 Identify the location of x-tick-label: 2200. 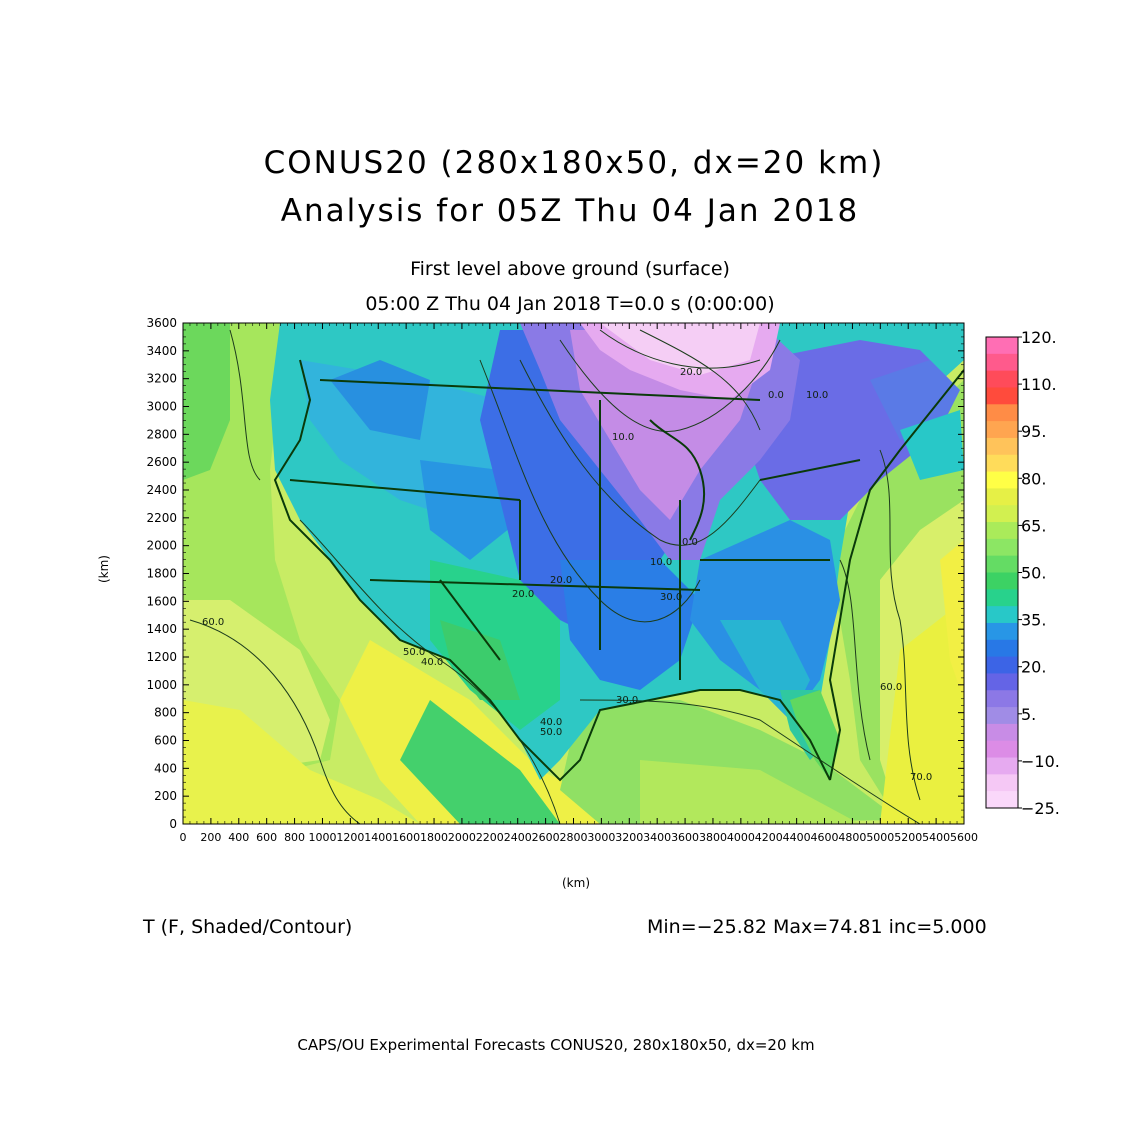
(490, 837).